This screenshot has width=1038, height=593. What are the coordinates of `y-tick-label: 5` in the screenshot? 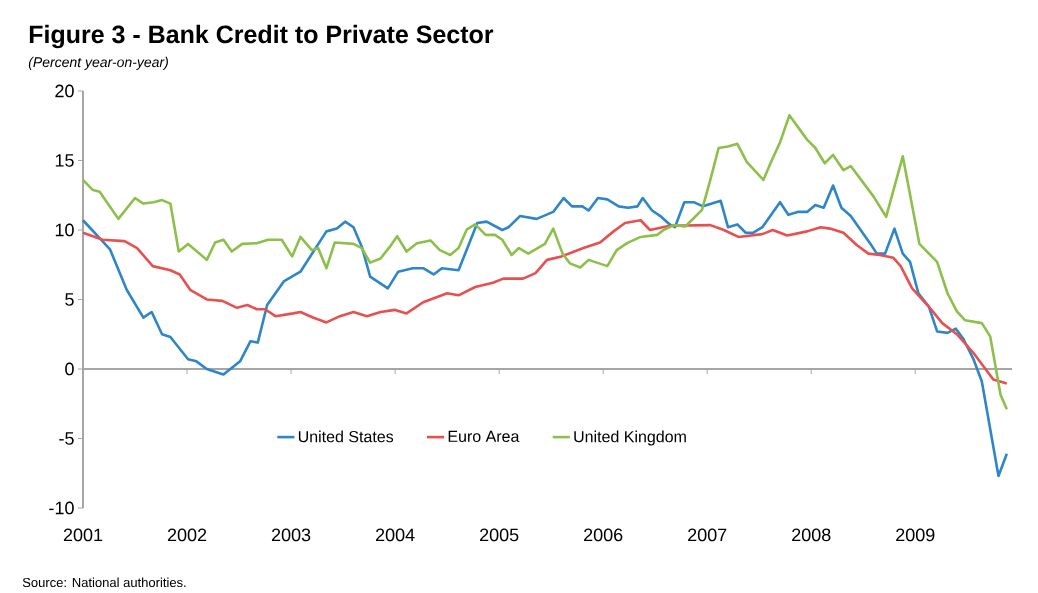 It's located at (69, 299).